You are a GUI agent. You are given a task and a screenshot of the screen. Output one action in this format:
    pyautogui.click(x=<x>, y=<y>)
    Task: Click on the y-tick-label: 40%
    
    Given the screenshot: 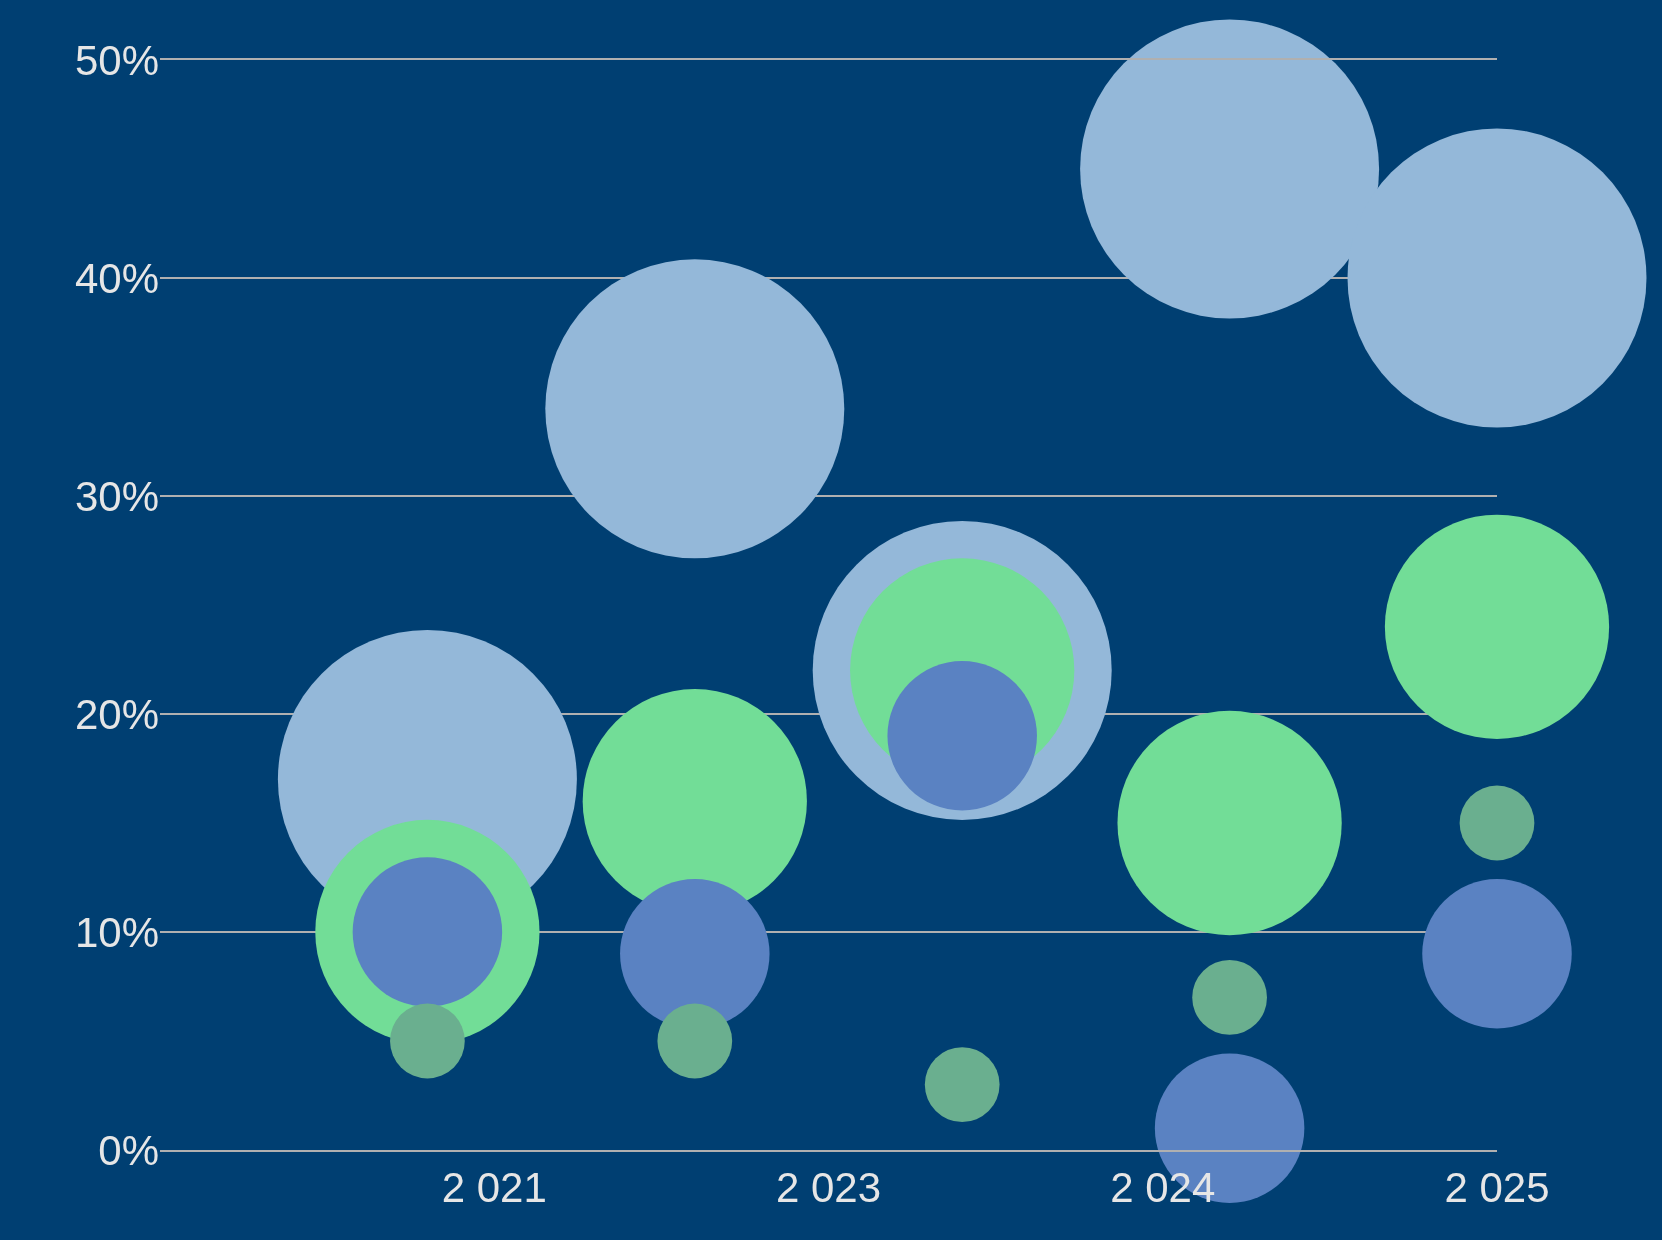 What is the action you would take?
    pyautogui.click(x=116, y=278)
    